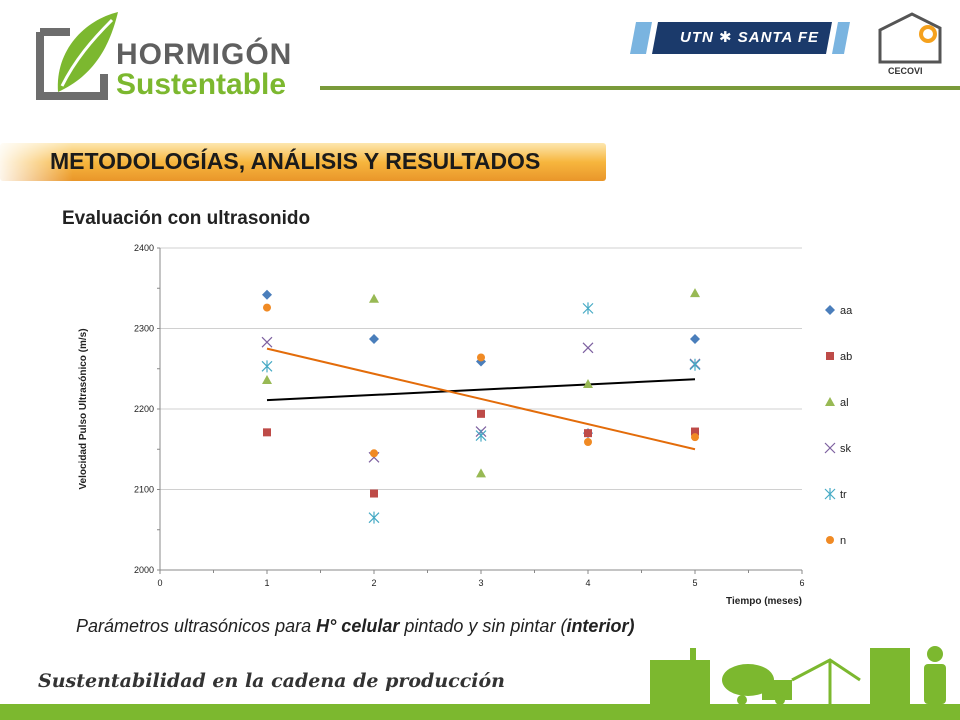 This screenshot has width=960, height=720. Describe the element at coordinates (144, 329) in the screenshot. I see `y-tick-label: 2300` at that location.